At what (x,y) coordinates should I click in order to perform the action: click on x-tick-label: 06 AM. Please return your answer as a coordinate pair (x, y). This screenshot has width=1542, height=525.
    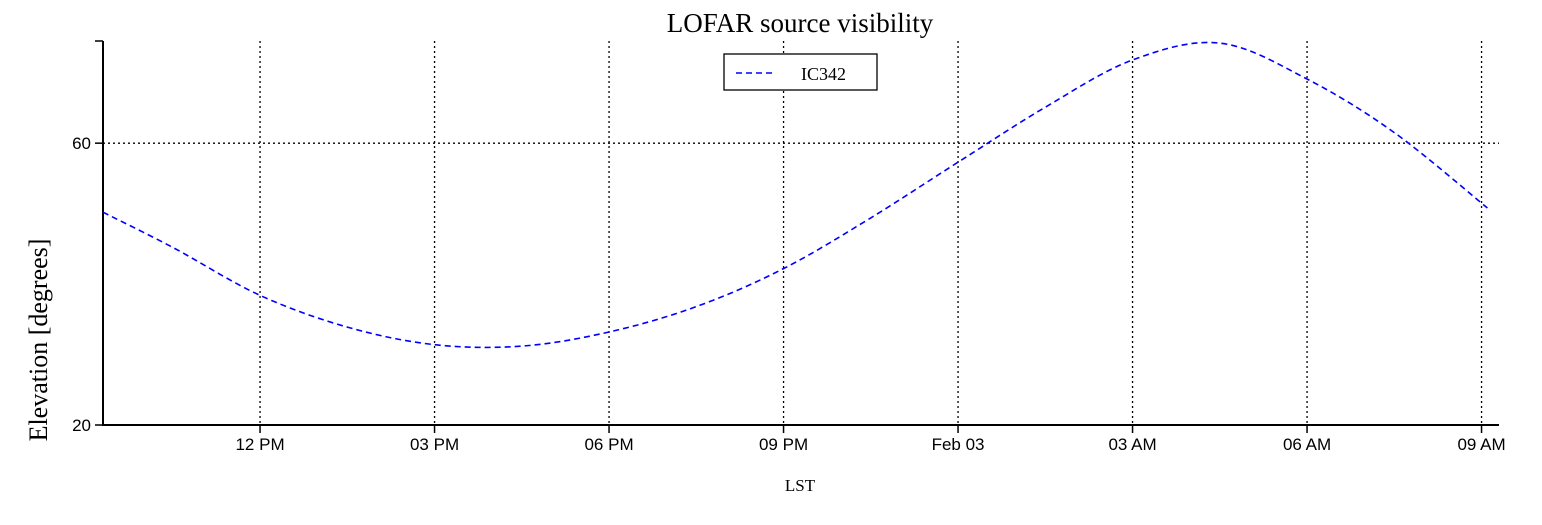
    Looking at the image, I should click on (1307, 444).